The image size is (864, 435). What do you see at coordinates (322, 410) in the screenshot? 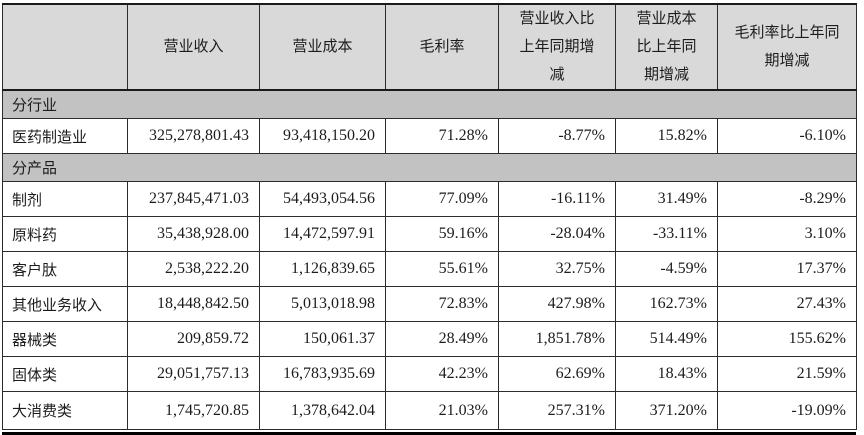
I see `cell-cost: 1,378,642.04` at bounding box center [322, 410].